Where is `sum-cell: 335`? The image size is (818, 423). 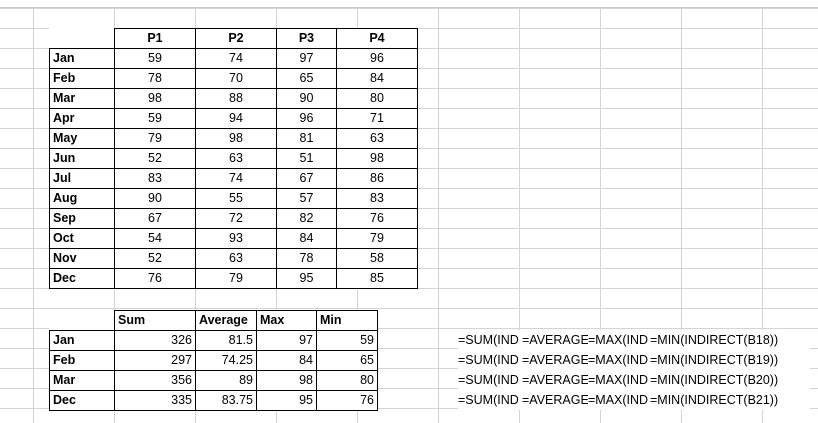
sum-cell: 335 is located at coordinates (155, 400).